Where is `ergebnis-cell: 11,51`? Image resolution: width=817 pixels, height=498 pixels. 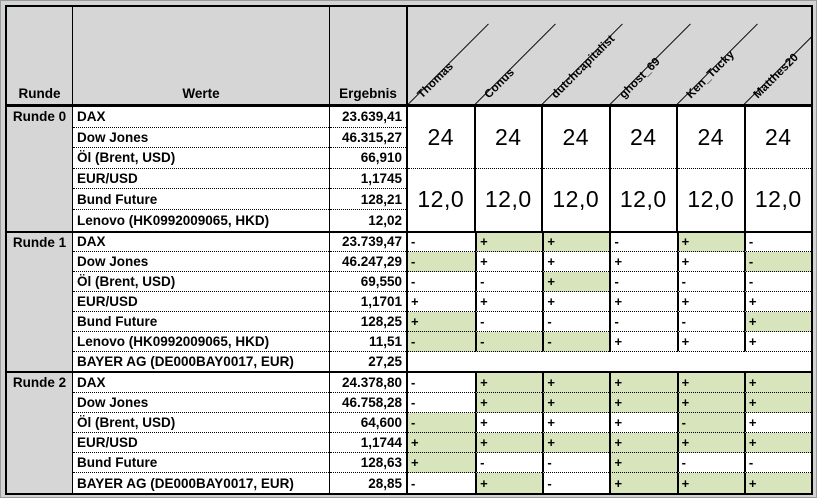 ergebnis-cell: 11,51 is located at coordinates (368, 342).